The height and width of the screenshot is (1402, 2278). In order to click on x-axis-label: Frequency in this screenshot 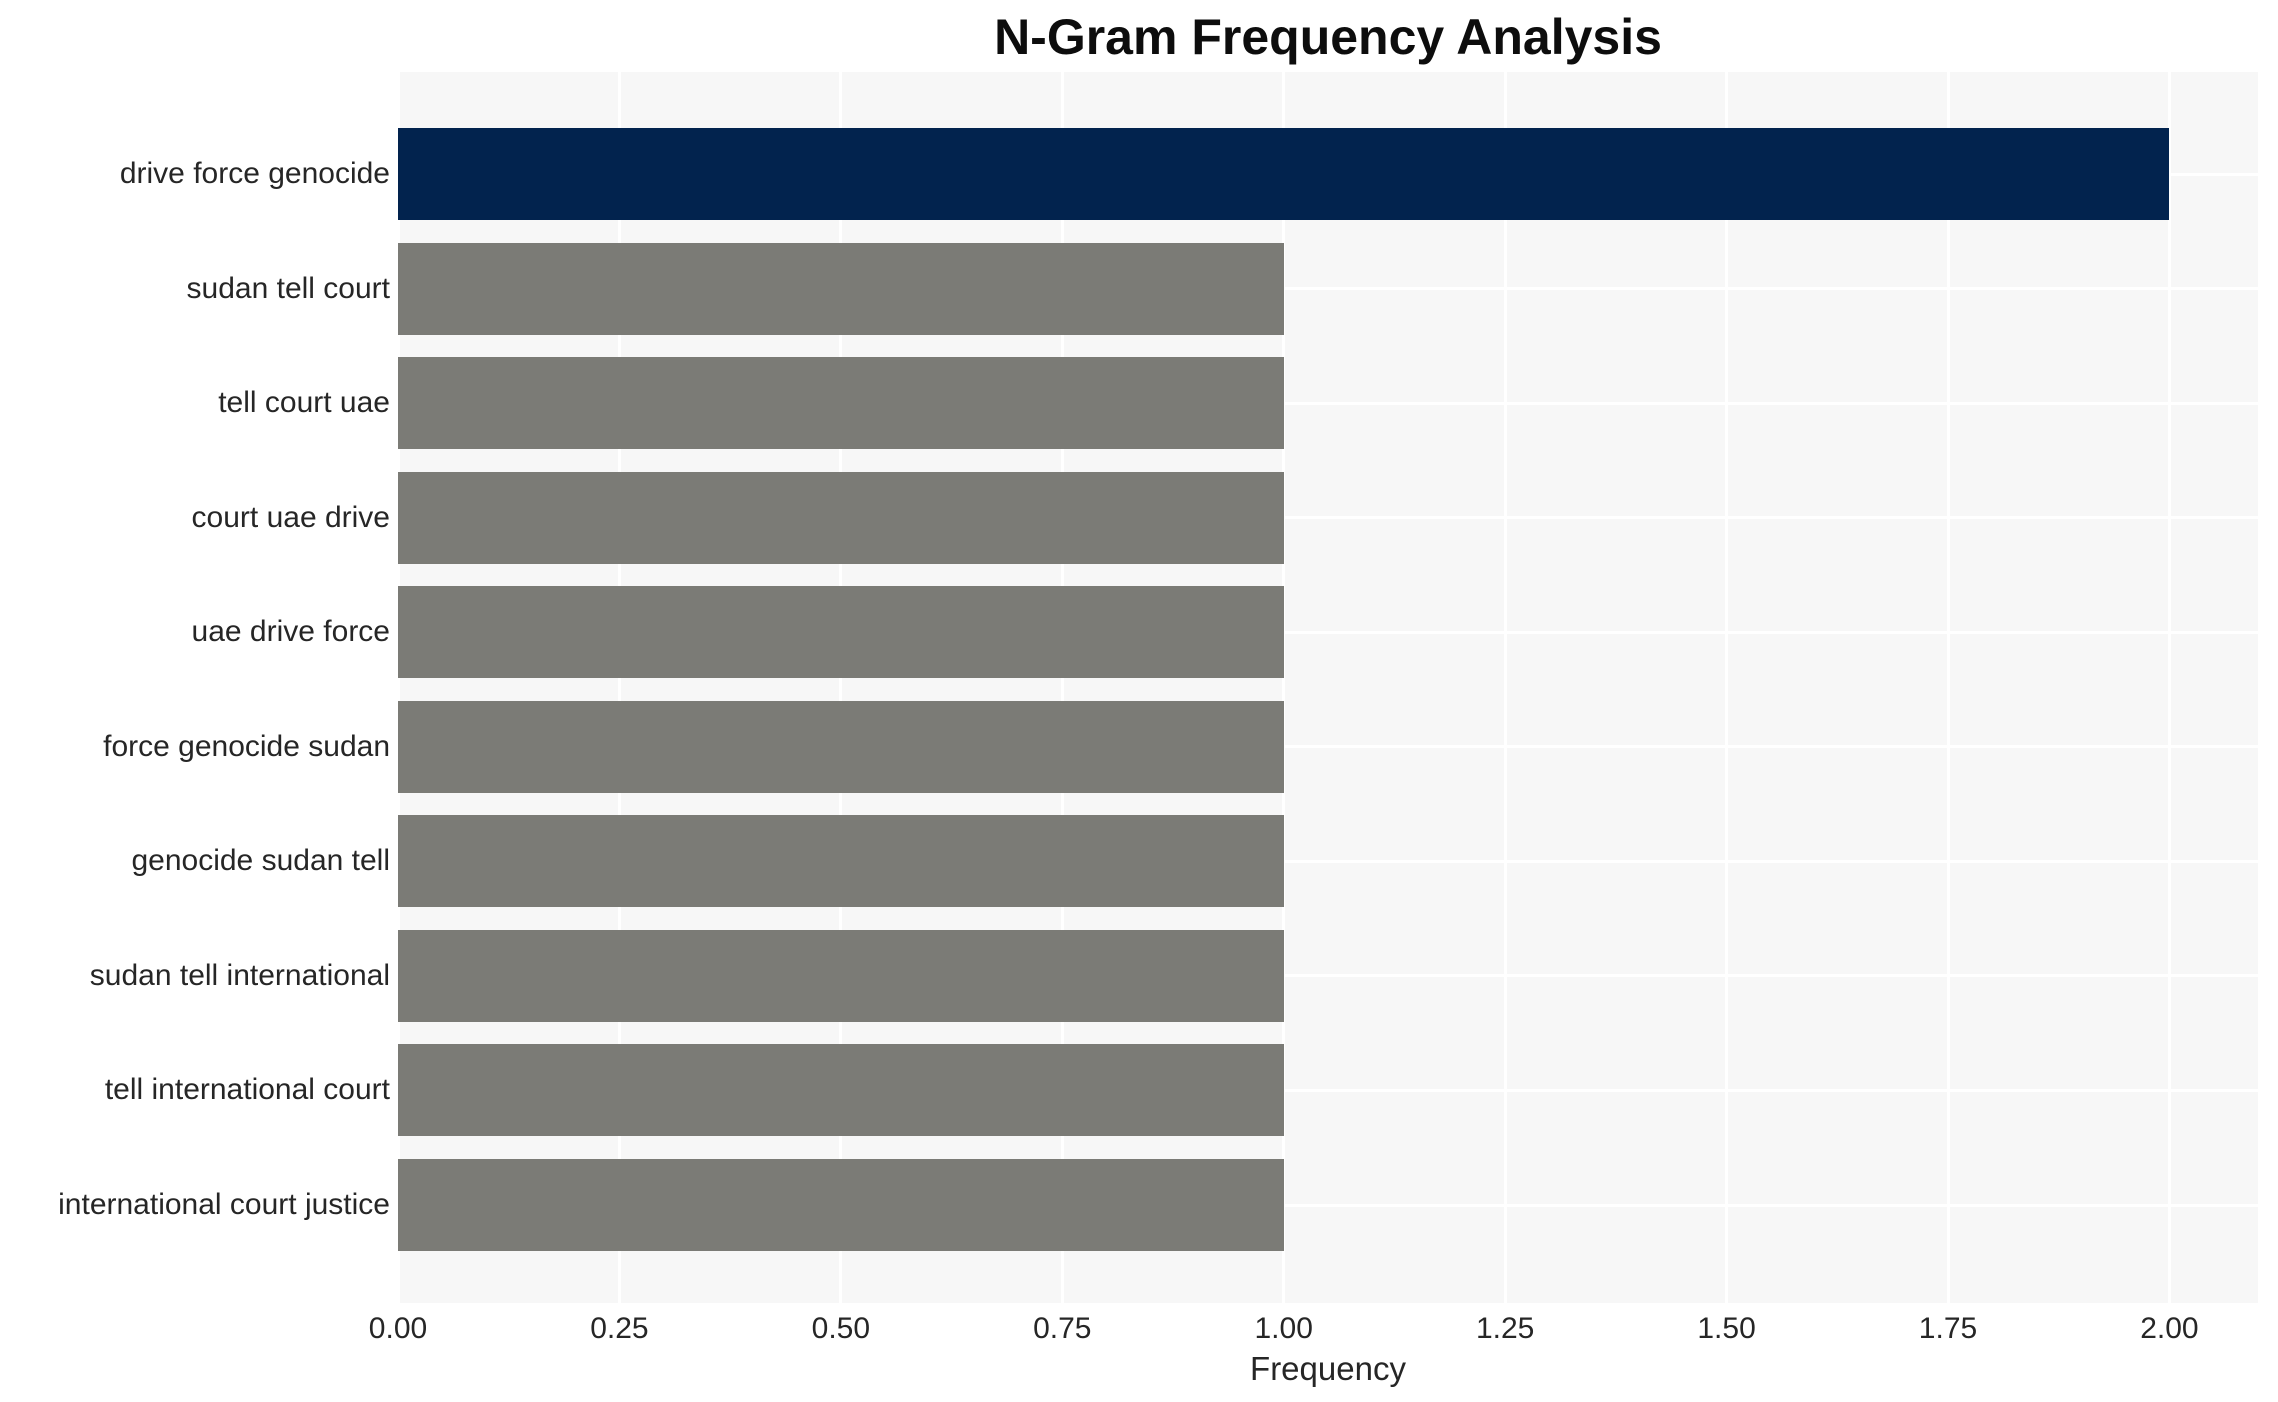, I will do `click(1328, 1368)`.